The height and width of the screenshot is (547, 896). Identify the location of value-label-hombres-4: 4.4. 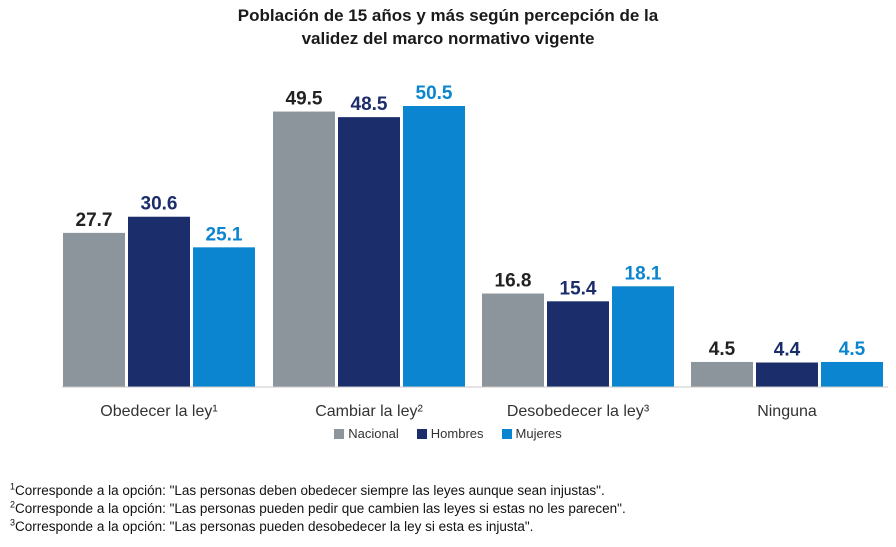
(787, 350).